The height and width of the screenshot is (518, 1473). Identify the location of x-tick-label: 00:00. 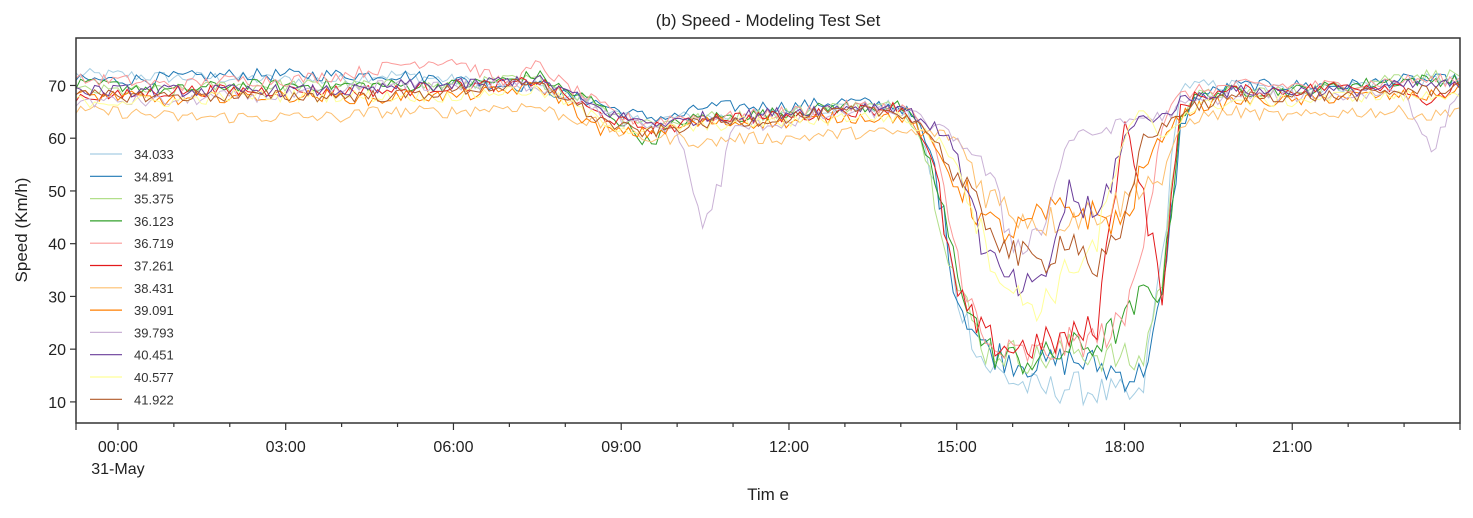
(118, 447).